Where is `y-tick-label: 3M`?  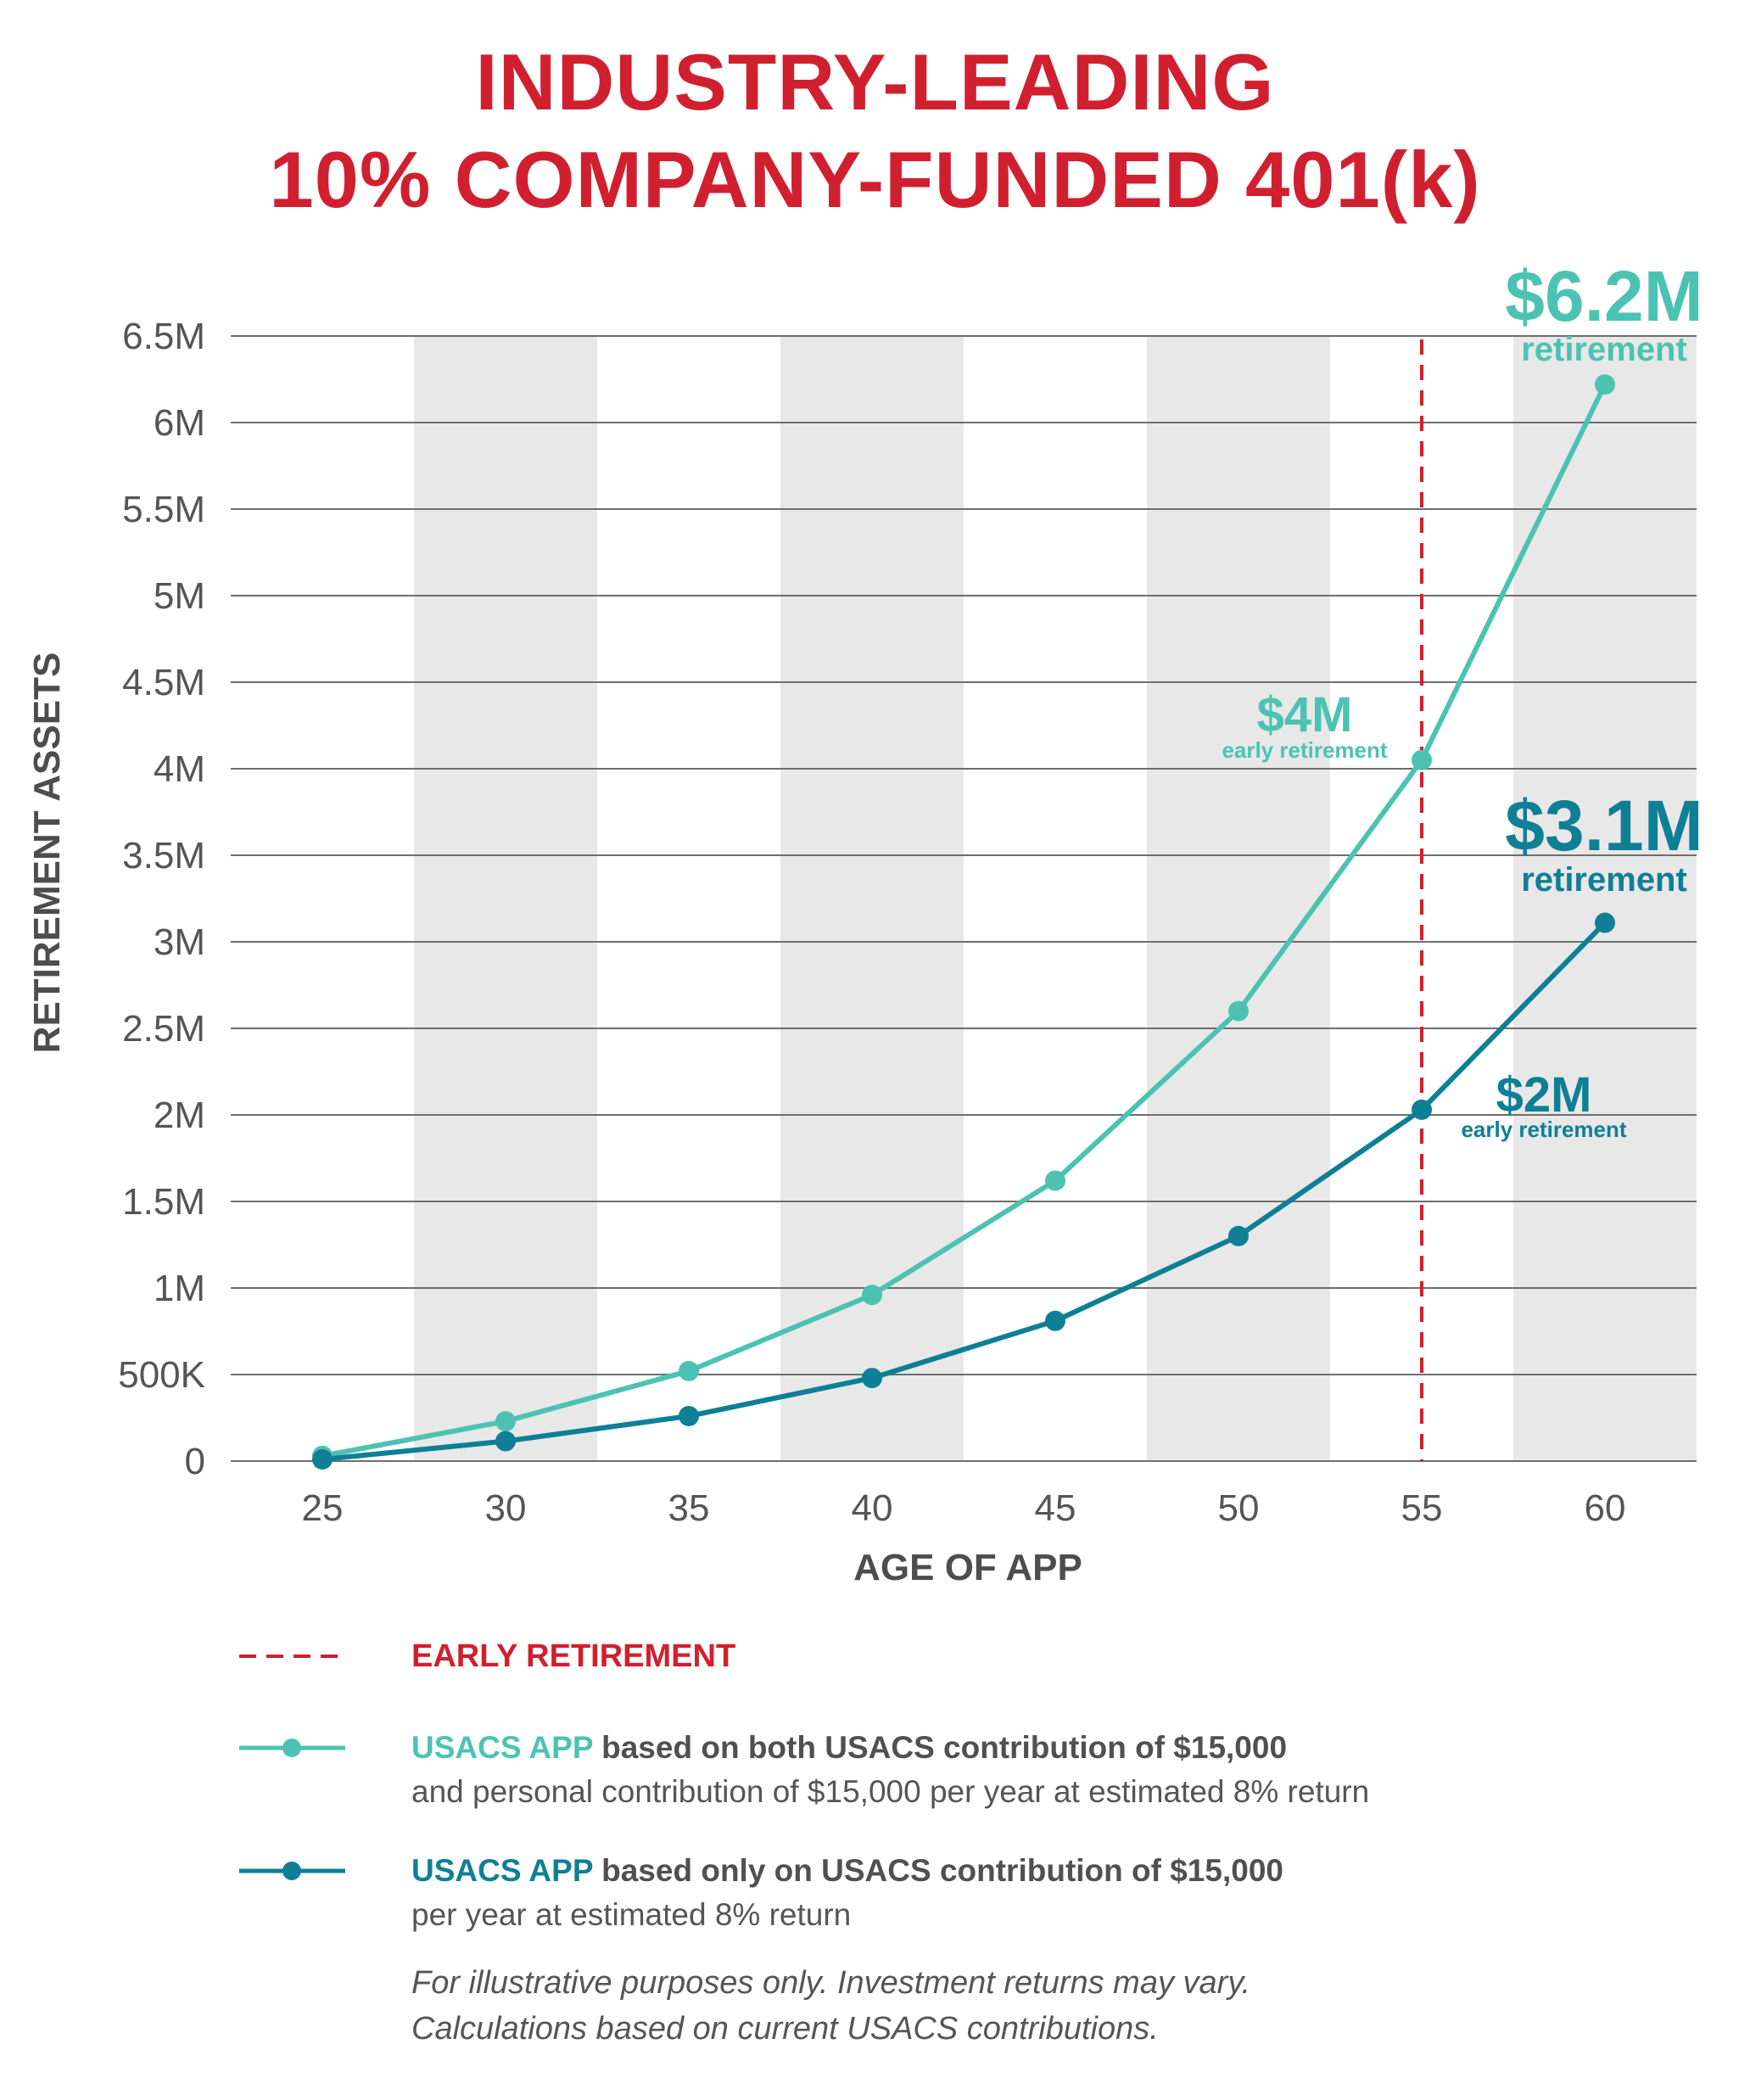 y-tick-label: 3M is located at coordinates (179, 942).